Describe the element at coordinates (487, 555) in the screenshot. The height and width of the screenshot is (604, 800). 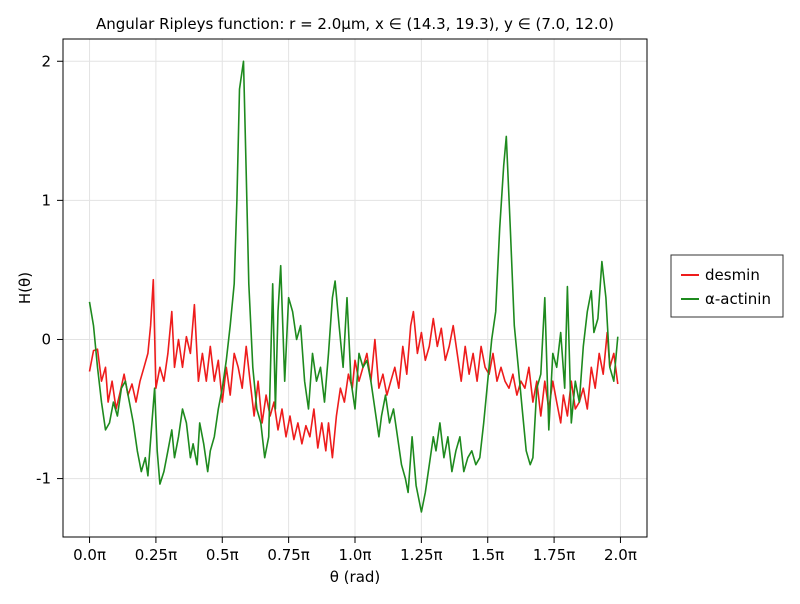
I see `x-tick-label: 1.5π` at that location.